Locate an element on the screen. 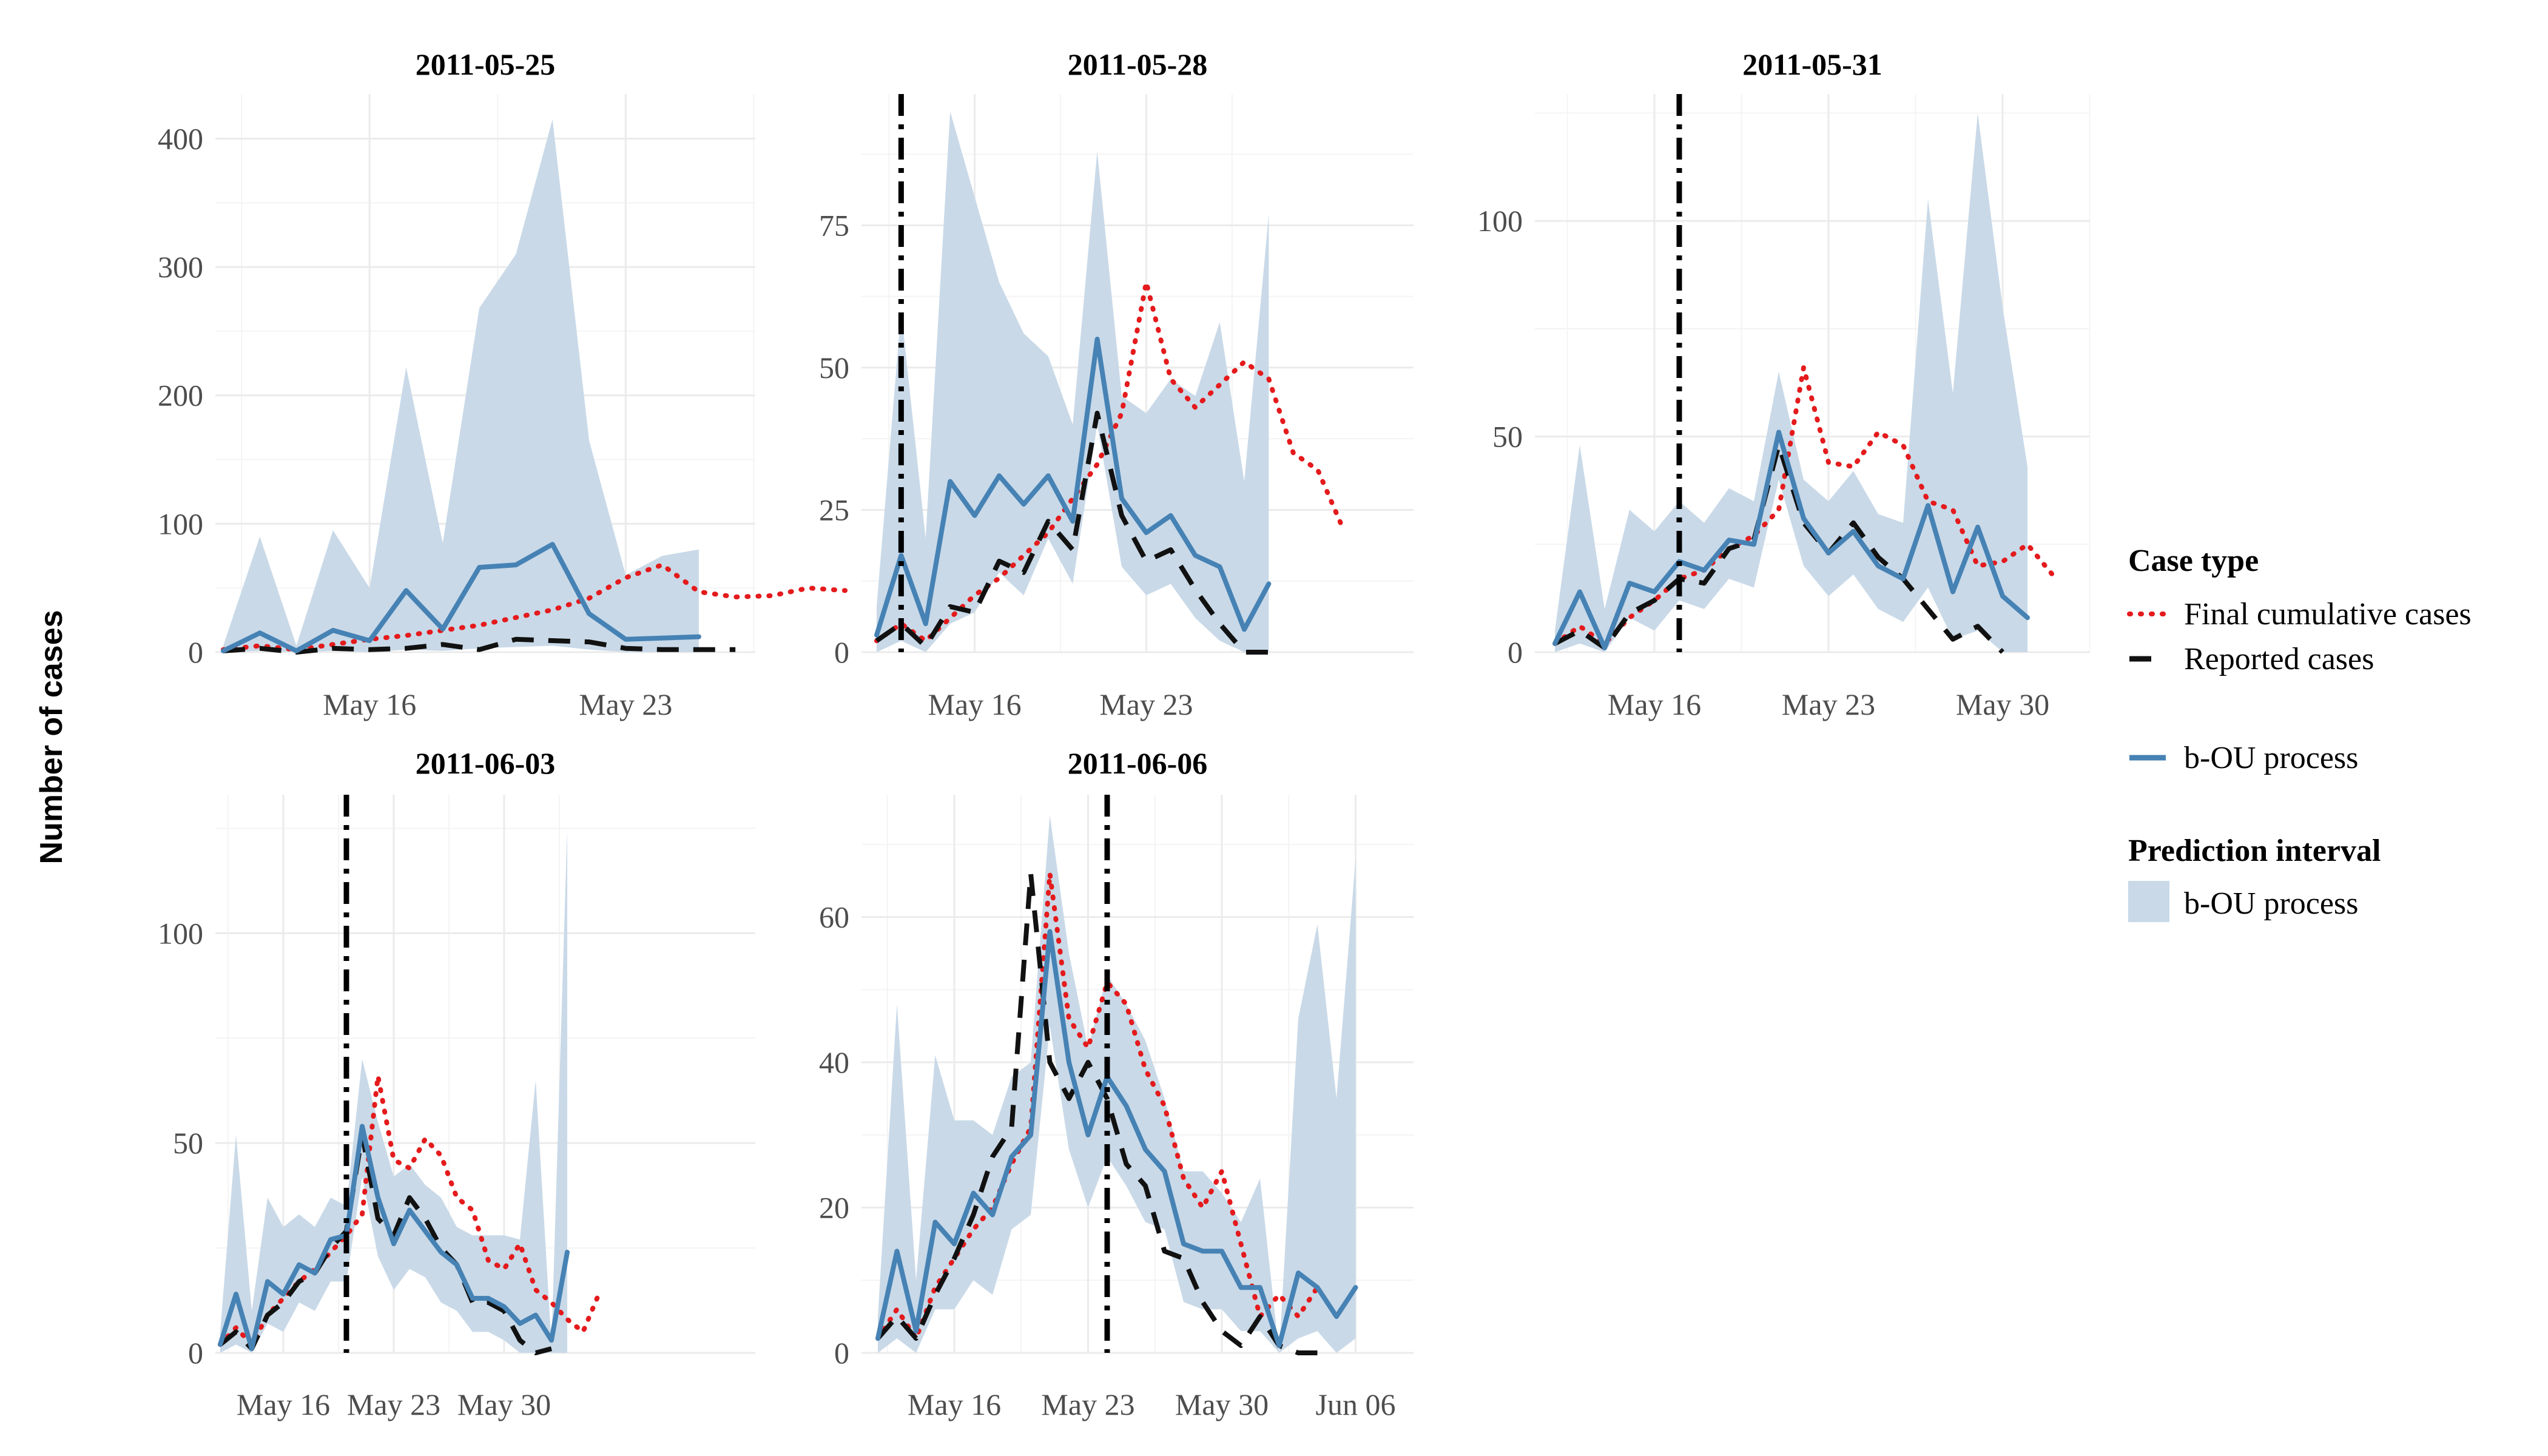 Image resolution: width=2548 pixels, height=1456 pixels. y-tick-label: 300 is located at coordinates (180, 267).